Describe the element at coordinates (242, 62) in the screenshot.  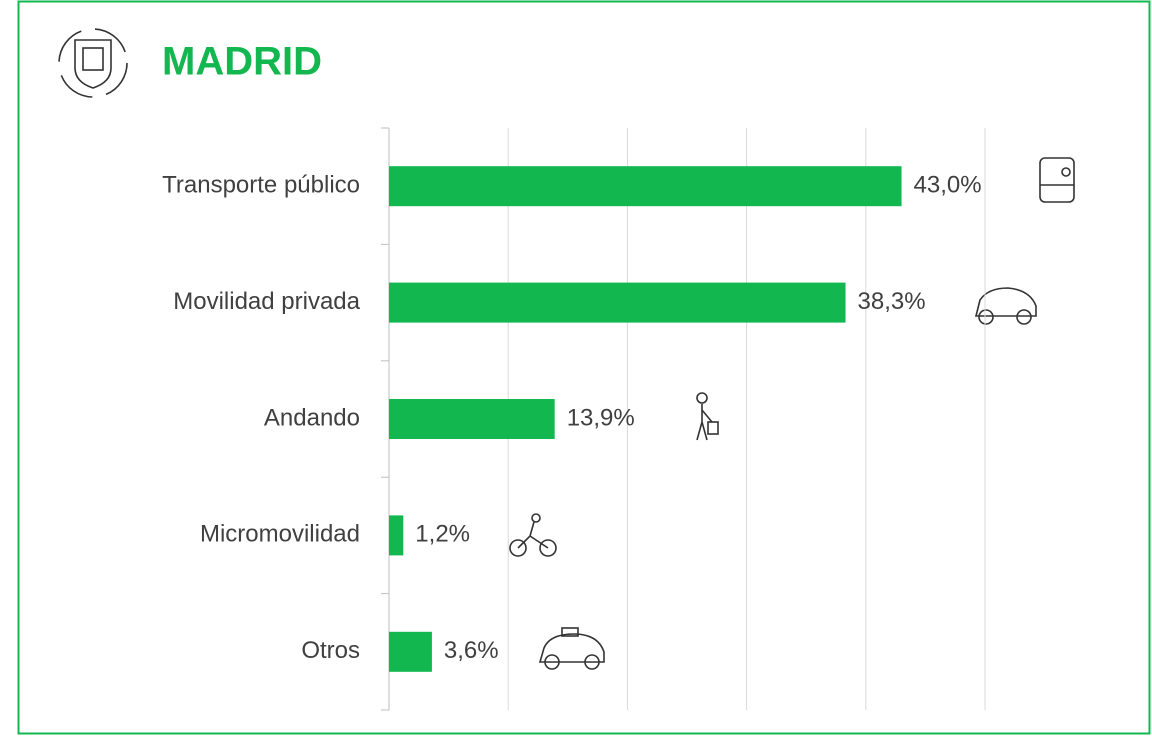
I see `chart-title: MADRID` at that location.